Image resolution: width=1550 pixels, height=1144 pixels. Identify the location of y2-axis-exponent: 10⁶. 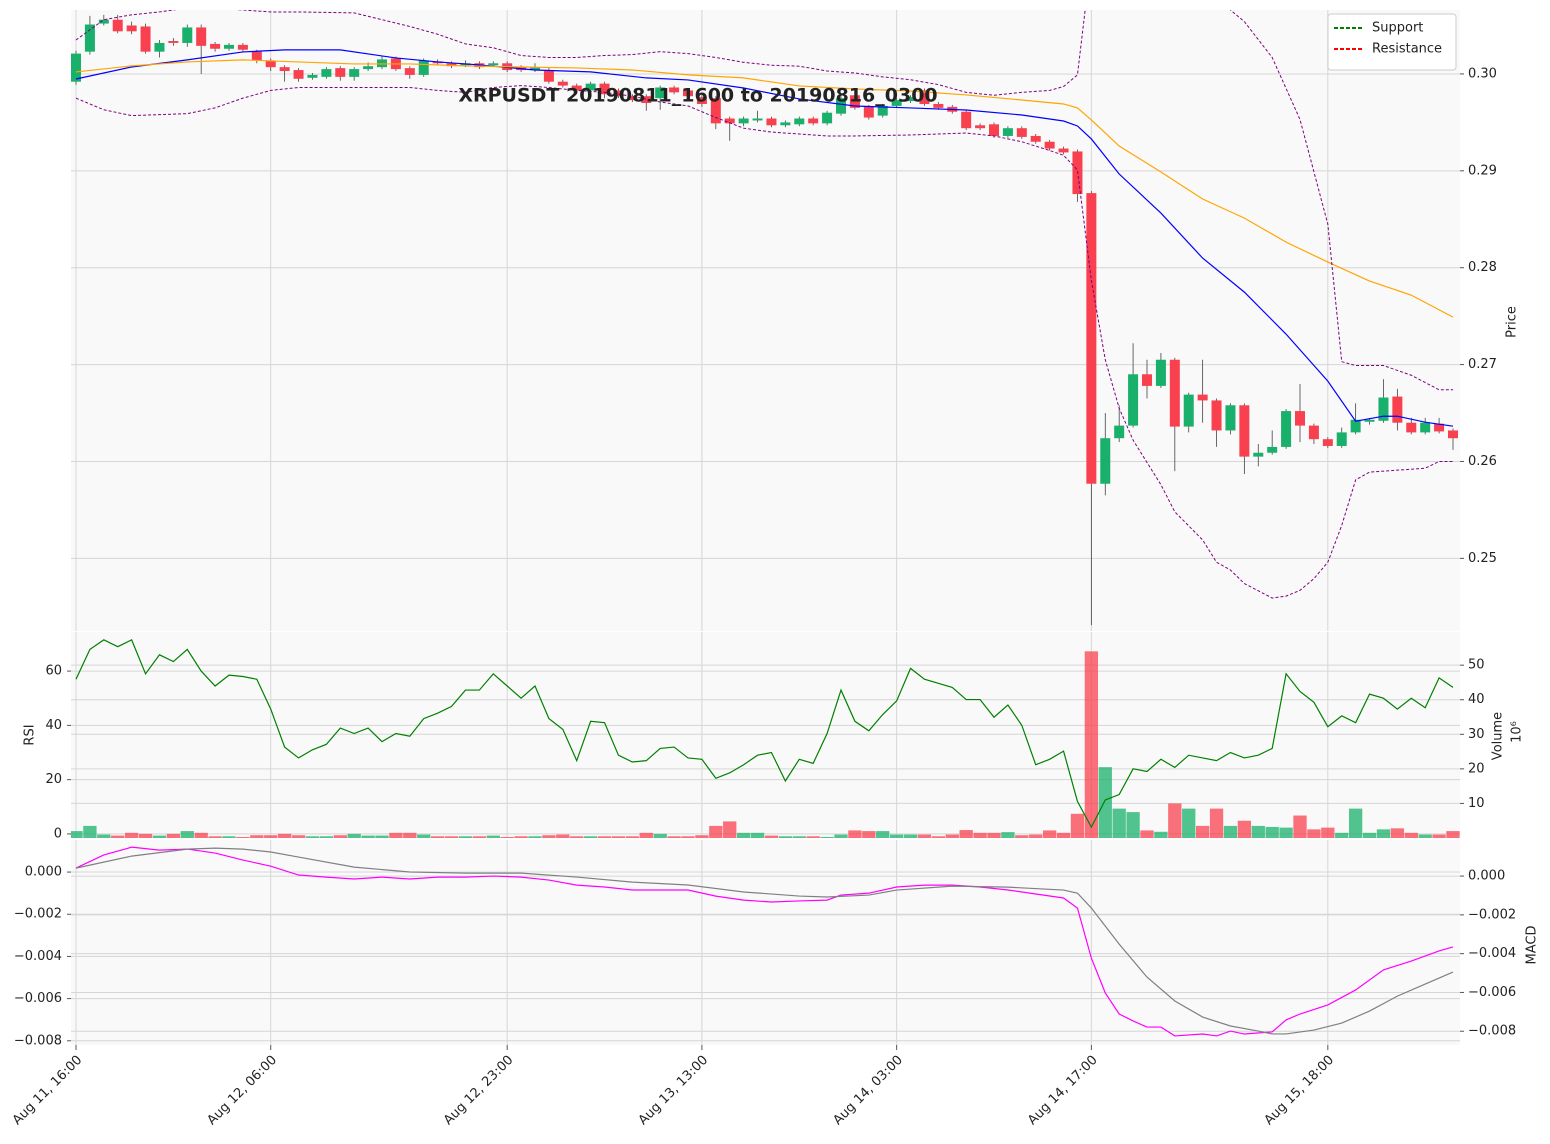
(1517, 732).